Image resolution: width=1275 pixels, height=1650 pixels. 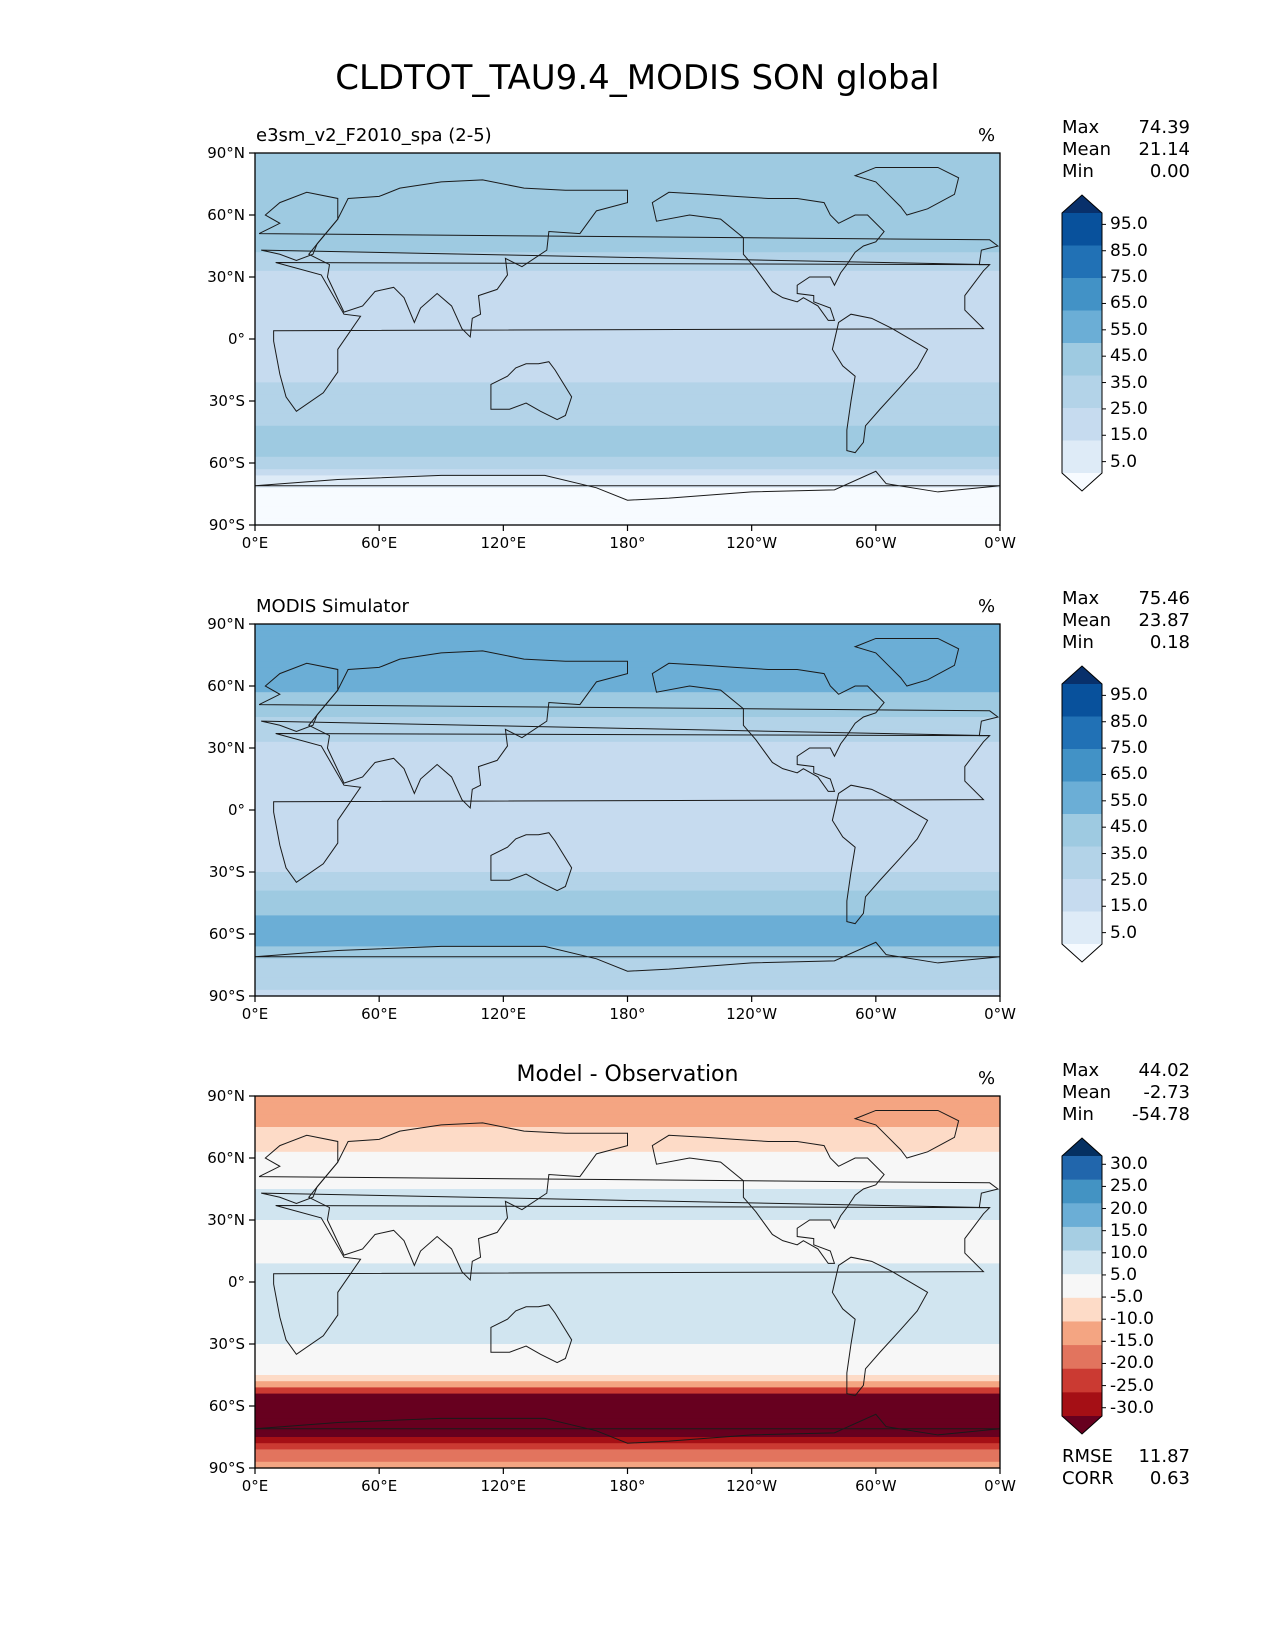 I want to click on coastline-australia, so click(x=531, y=391).